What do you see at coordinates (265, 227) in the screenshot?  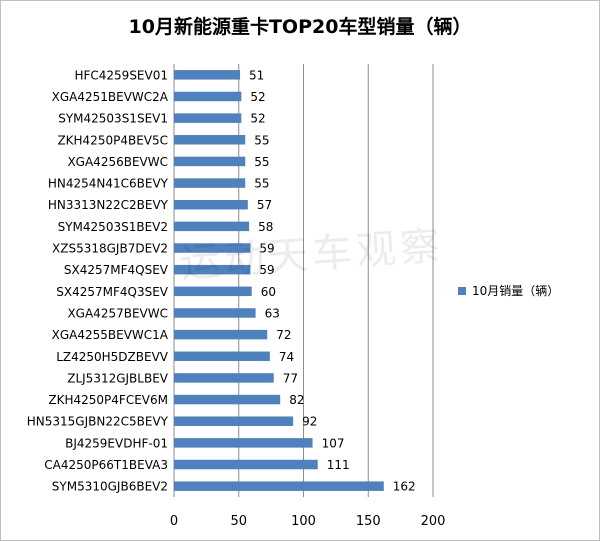 I see `data-label: 58` at bounding box center [265, 227].